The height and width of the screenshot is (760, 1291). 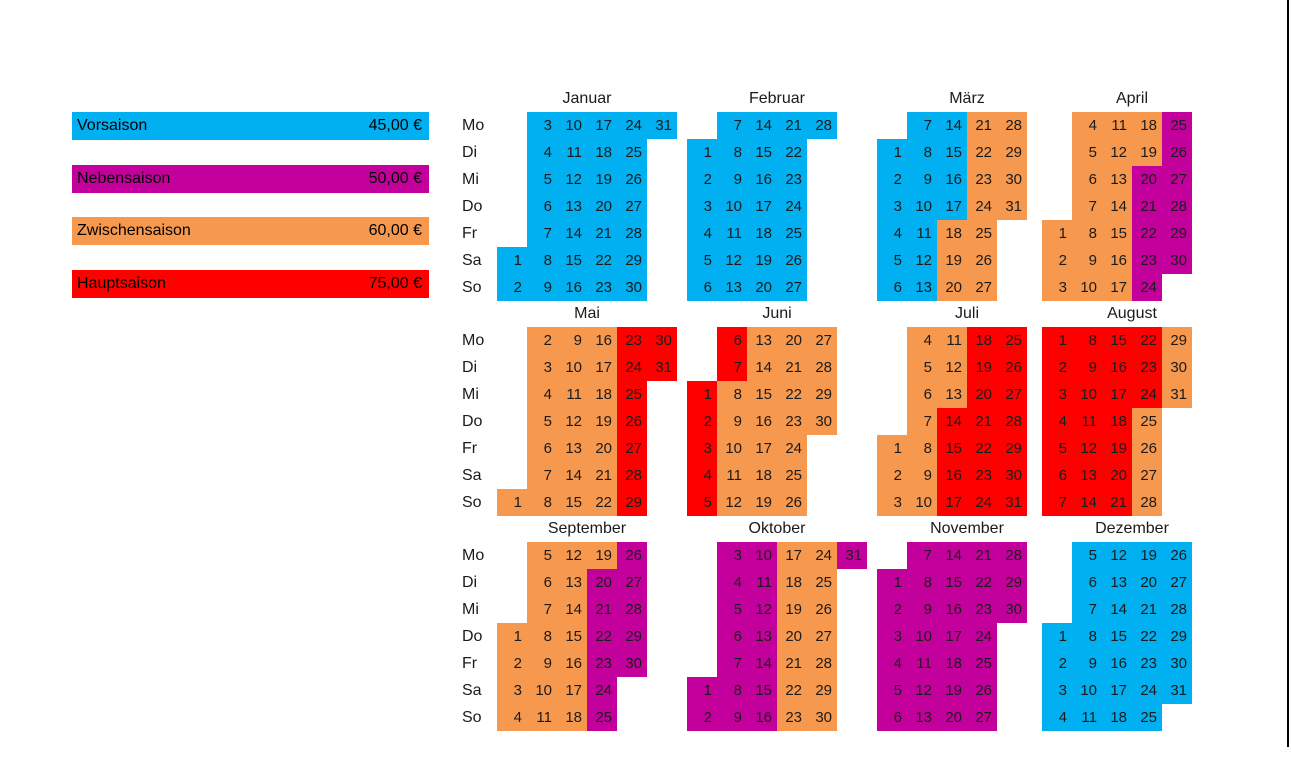 What do you see at coordinates (470, 394) in the screenshot?
I see `weekday-label: Mi` at bounding box center [470, 394].